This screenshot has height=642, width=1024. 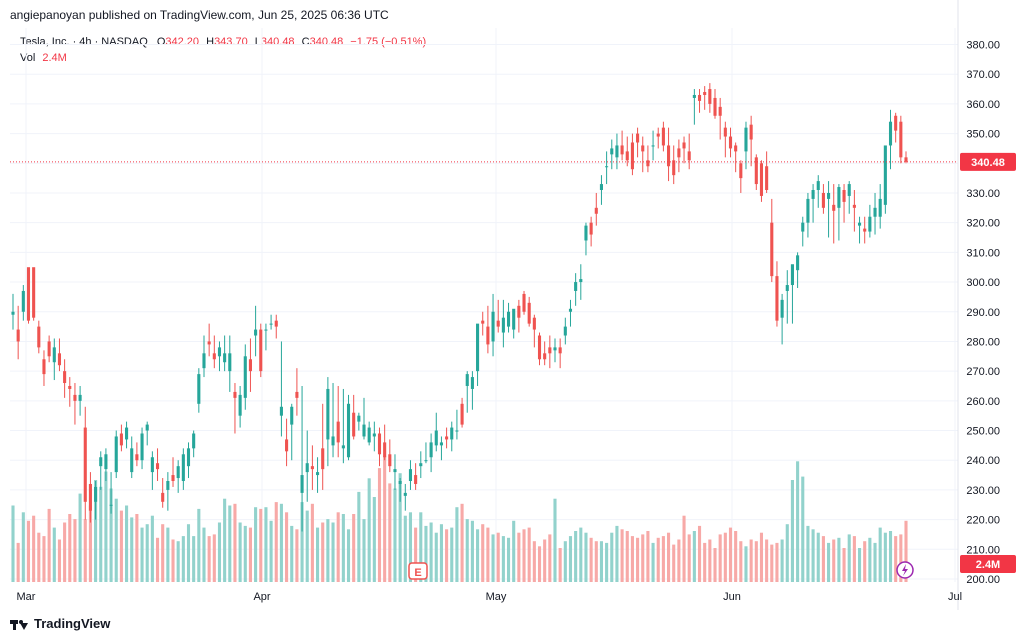 What do you see at coordinates (418, 571) in the screenshot?
I see `earnings-marker: E` at bounding box center [418, 571].